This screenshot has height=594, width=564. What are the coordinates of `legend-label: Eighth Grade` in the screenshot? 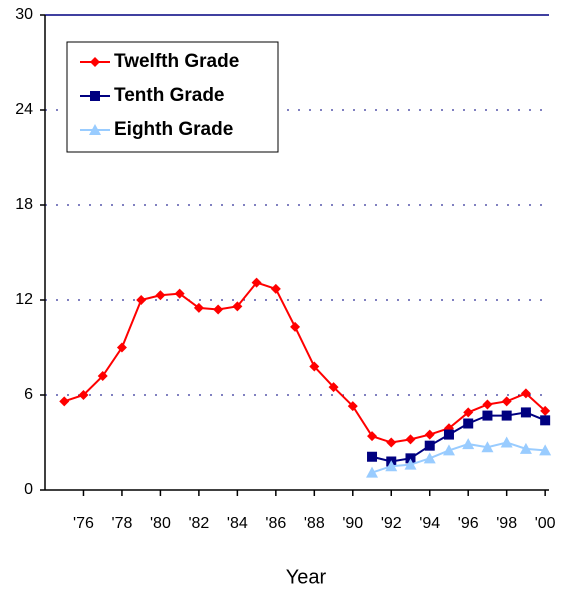 It's located at (173, 129).